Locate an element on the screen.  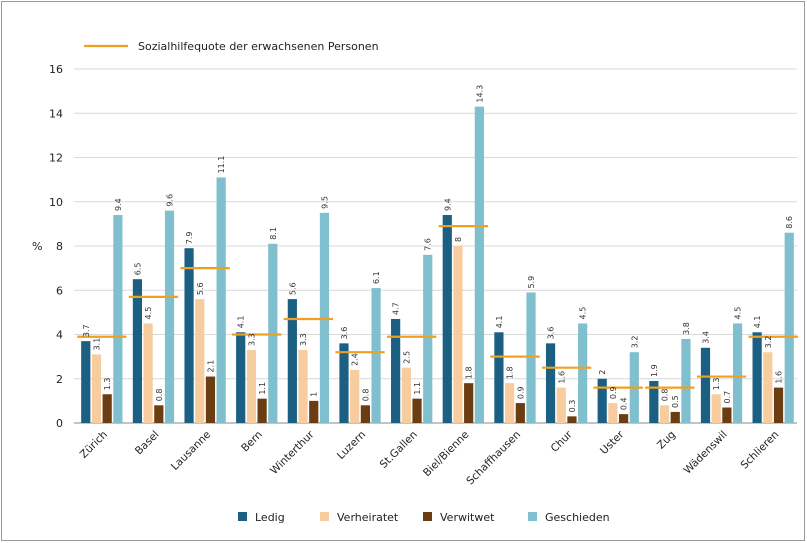
bar-value-label: 3.8 is located at coordinates (686, 328).